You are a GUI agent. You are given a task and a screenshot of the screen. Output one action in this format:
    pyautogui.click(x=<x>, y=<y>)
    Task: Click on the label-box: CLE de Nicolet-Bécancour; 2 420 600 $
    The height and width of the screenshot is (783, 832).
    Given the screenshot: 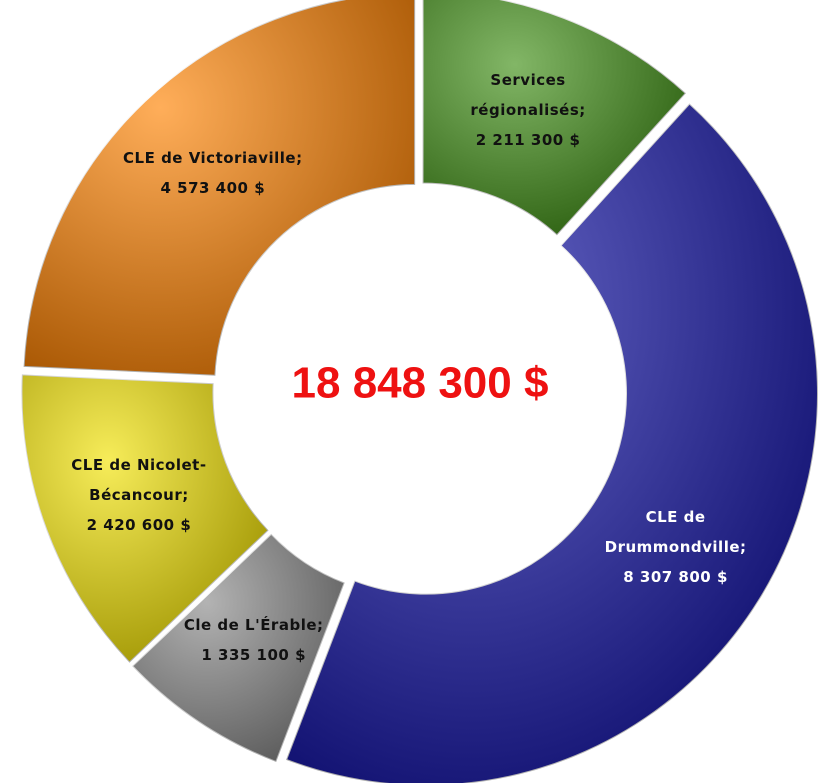 What is the action you would take?
    pyautogui.click(x=139, y=495)
    